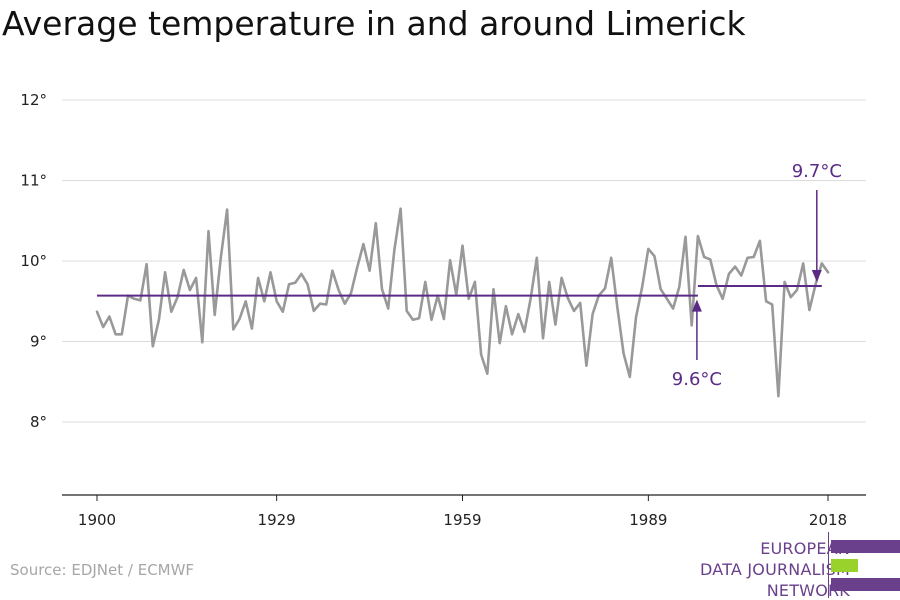  I want to click on edjnet-logo: EUROPEAN DATA JOURNALISM NETWORK, so click(800, 565).